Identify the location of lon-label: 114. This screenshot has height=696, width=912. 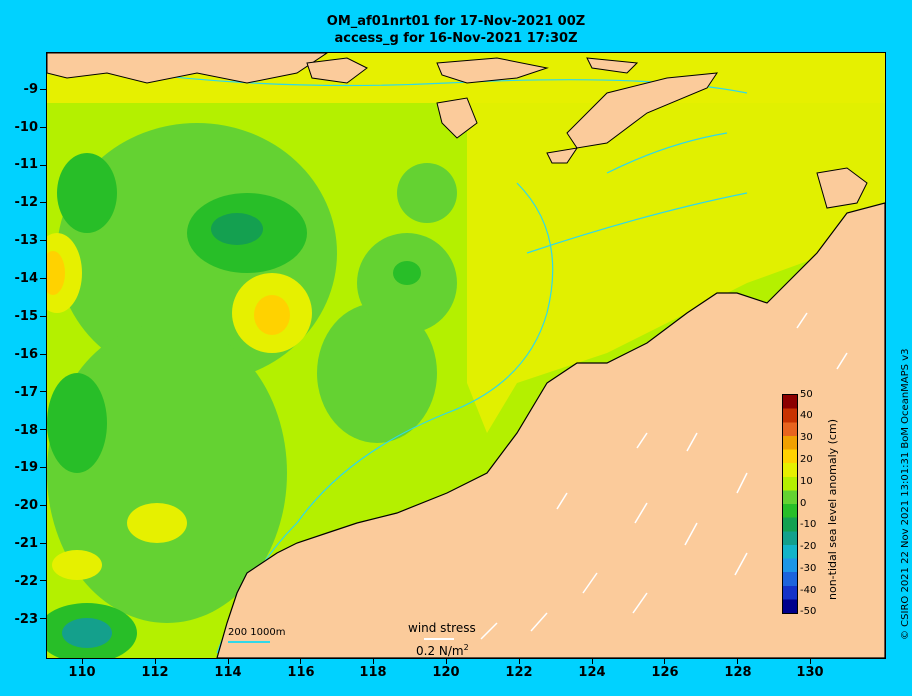
(228, 672).